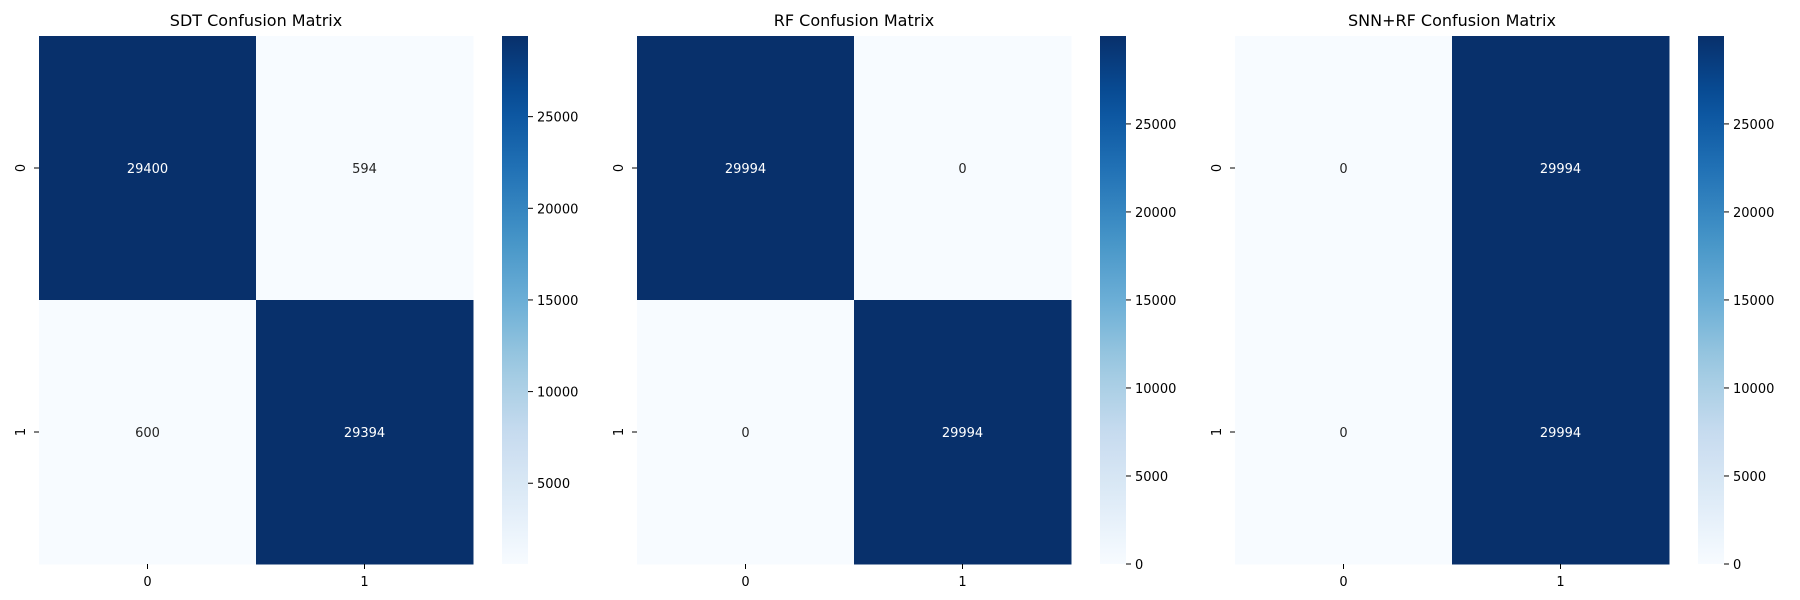 This screenshot has width=1800, height=600. What do you see at coordinates (1452, 20) in the screenshot?
I see `chart-title: SNN+RF Confusion Matrix` at bounding box center [1452, 20].